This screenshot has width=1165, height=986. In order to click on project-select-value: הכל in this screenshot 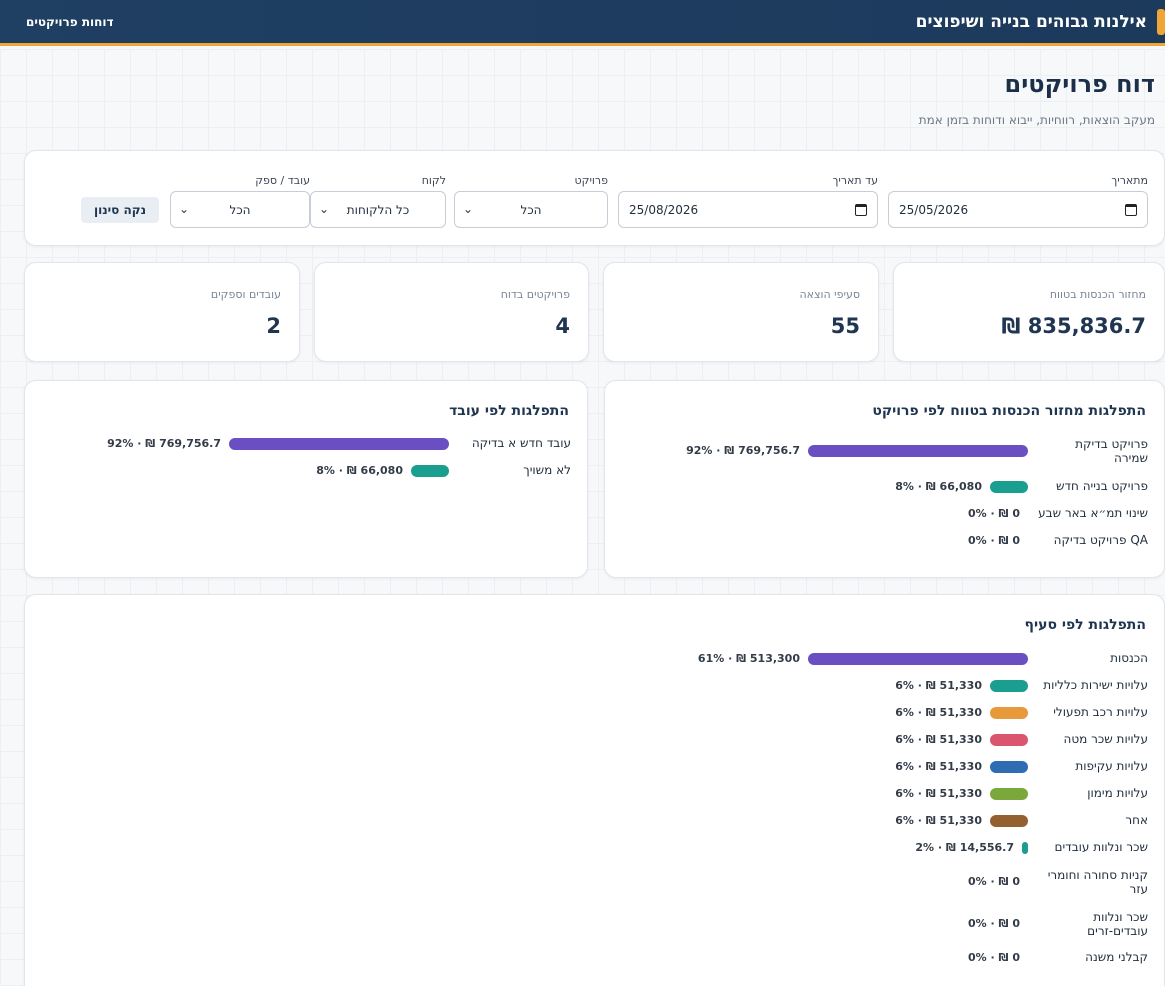, I will do `click(531, 209)`.